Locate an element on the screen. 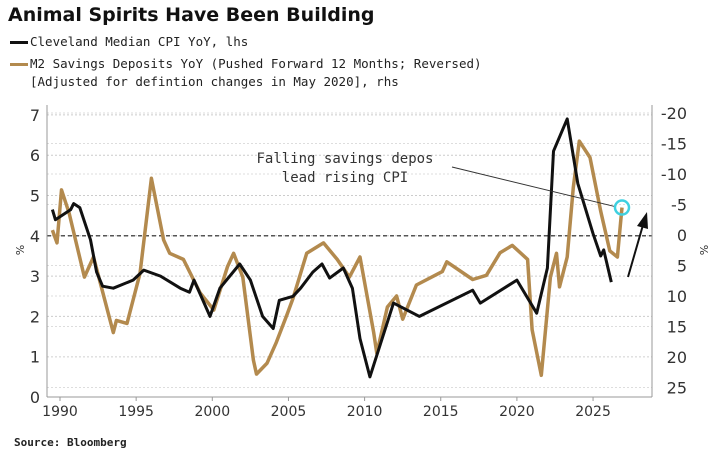 The width and height of the screenshot is (717, 465). x-tick-label: 2015 is located at coordinates (441, 412).